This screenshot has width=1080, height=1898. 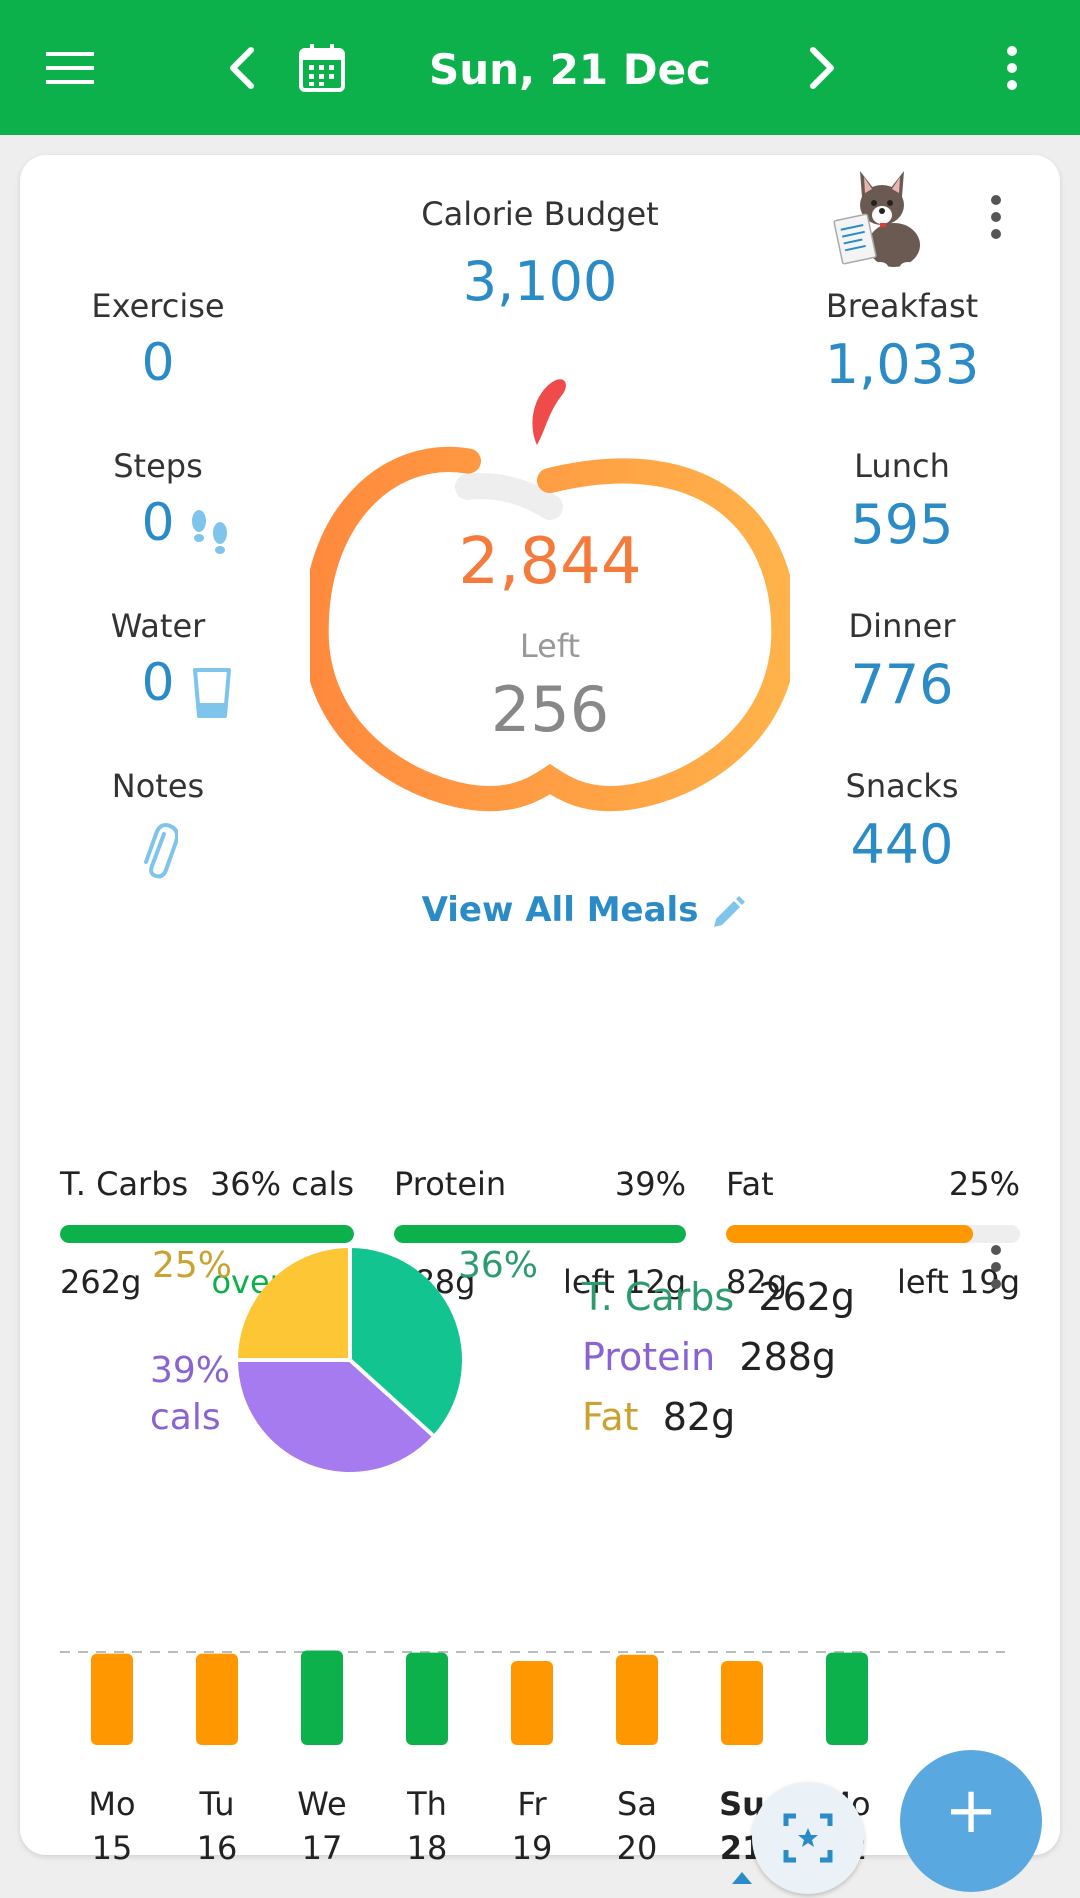 I want to click on calories-consumed: 2,844, so click(x=550, y=562).